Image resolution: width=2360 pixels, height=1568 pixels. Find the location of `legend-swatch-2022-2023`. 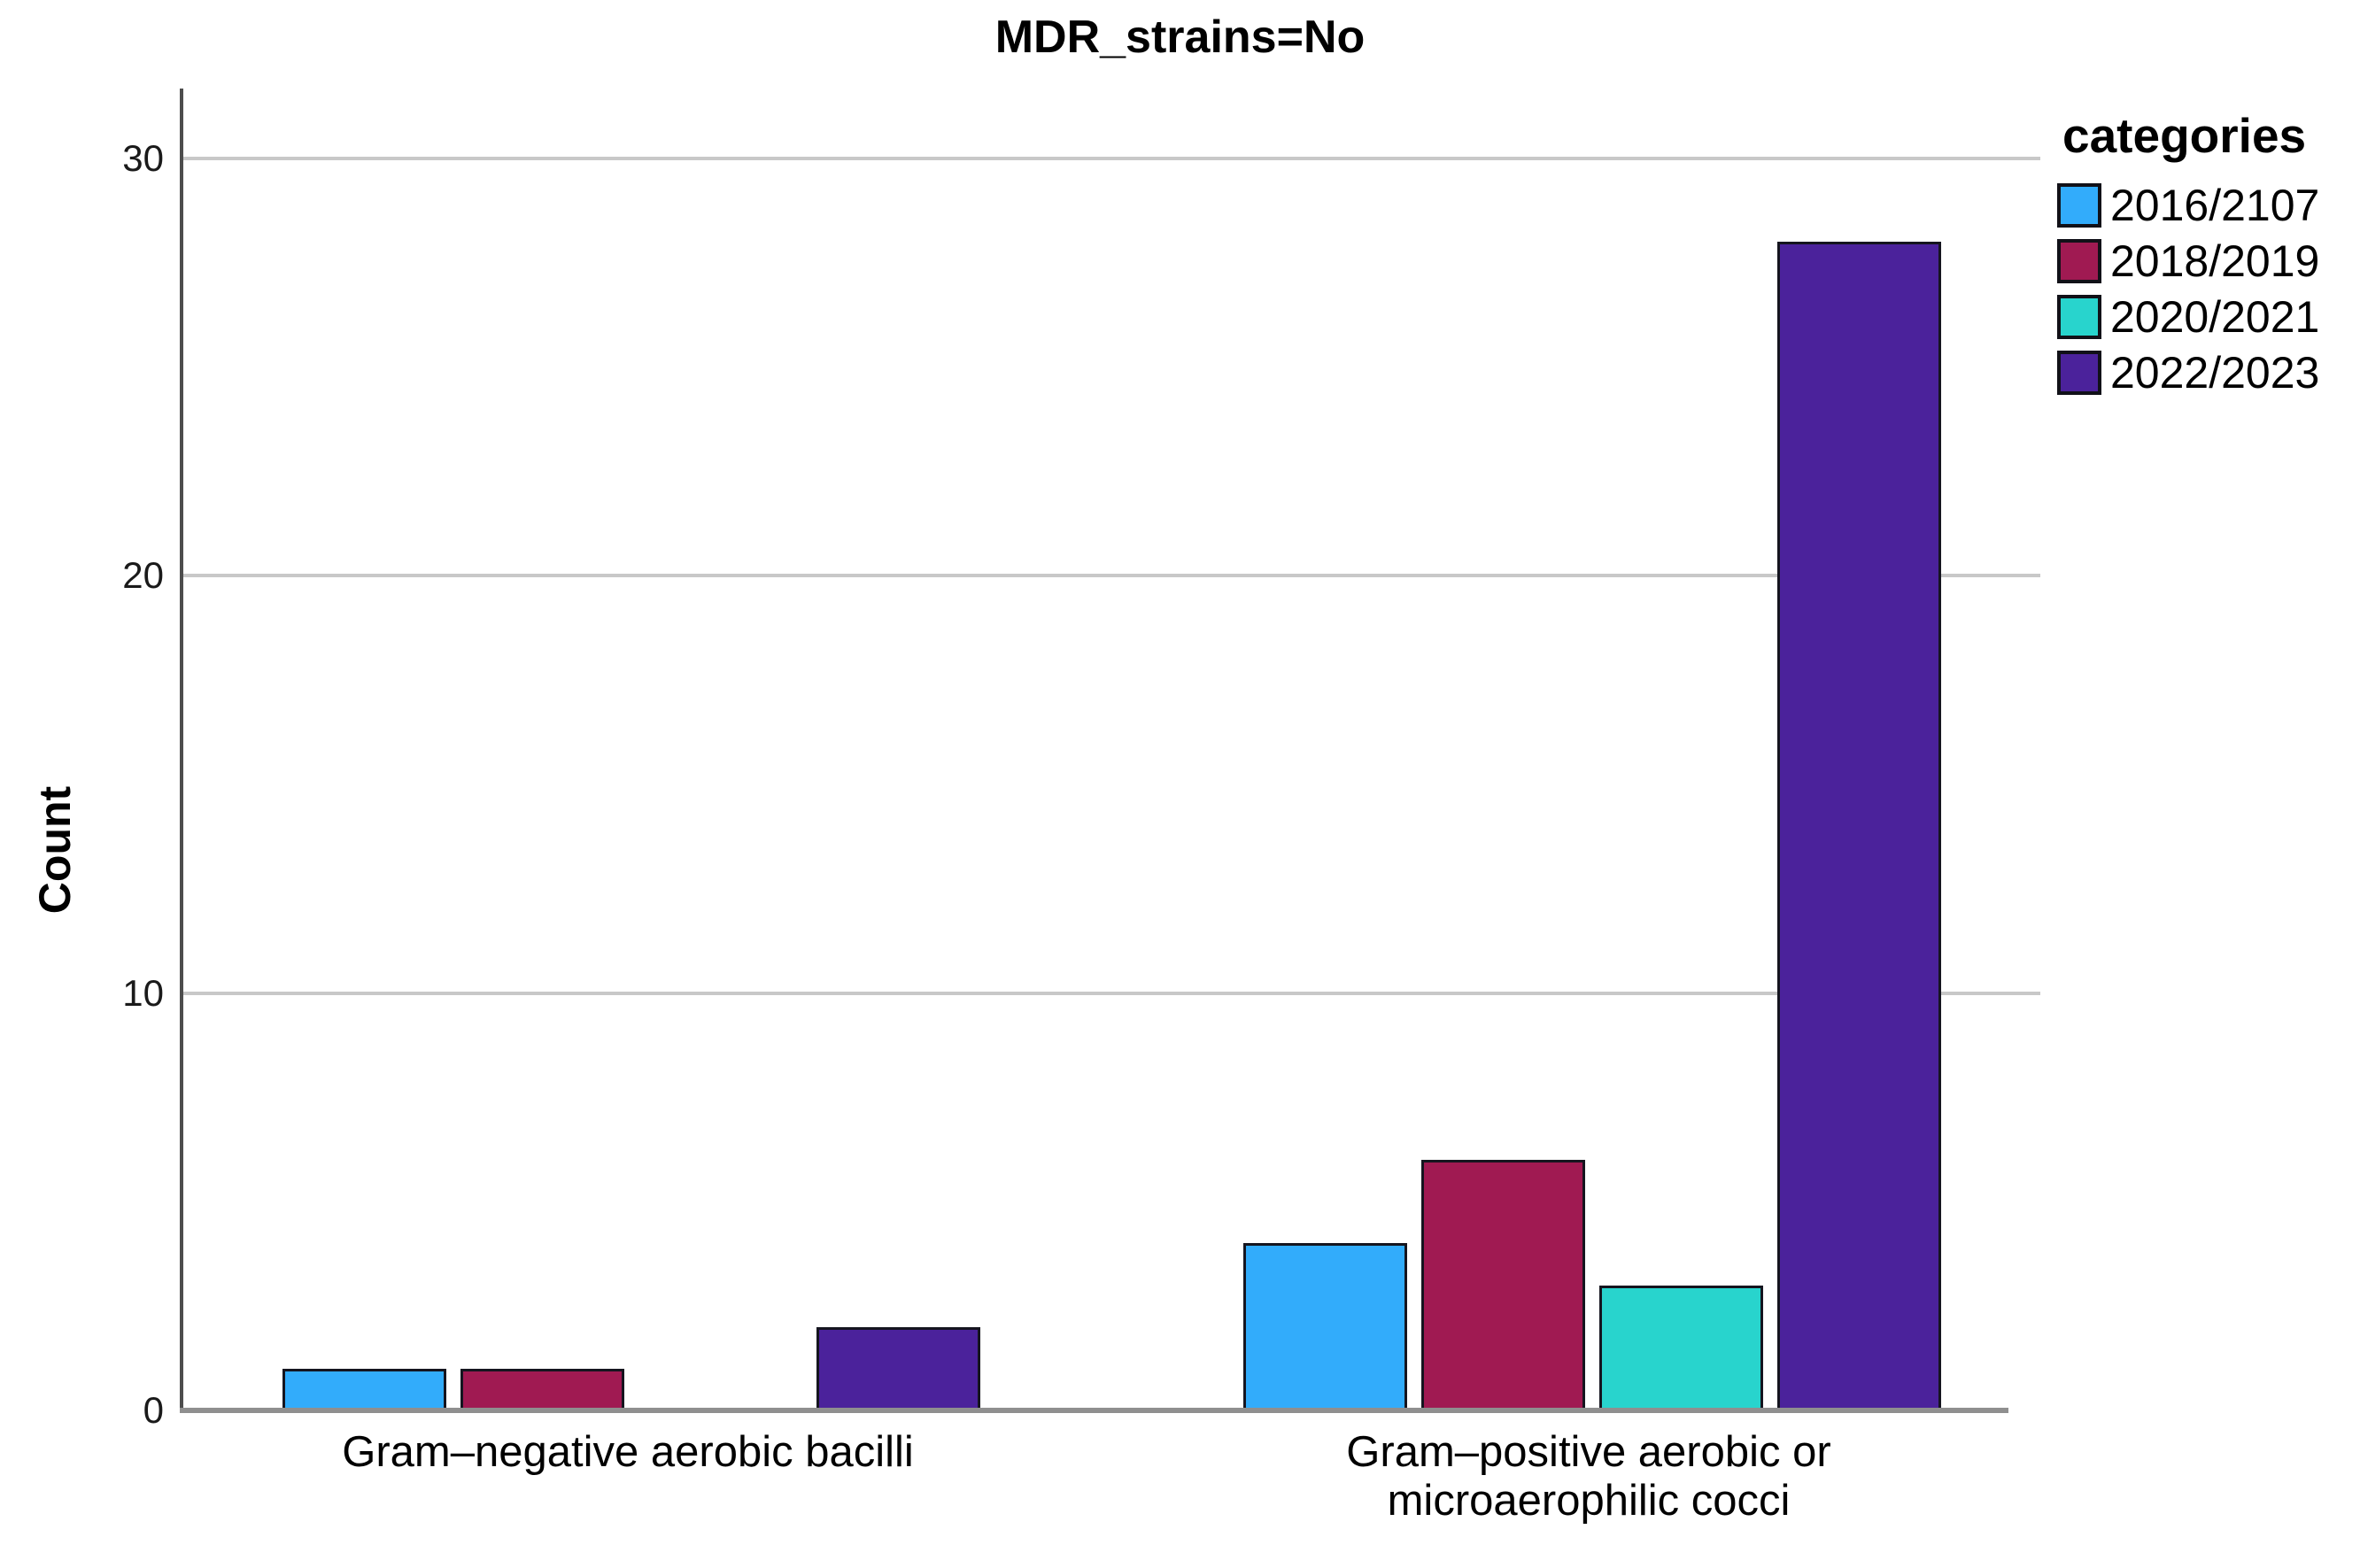

legend-swatch-2022-2023 is located at coordinates (2079, 373).